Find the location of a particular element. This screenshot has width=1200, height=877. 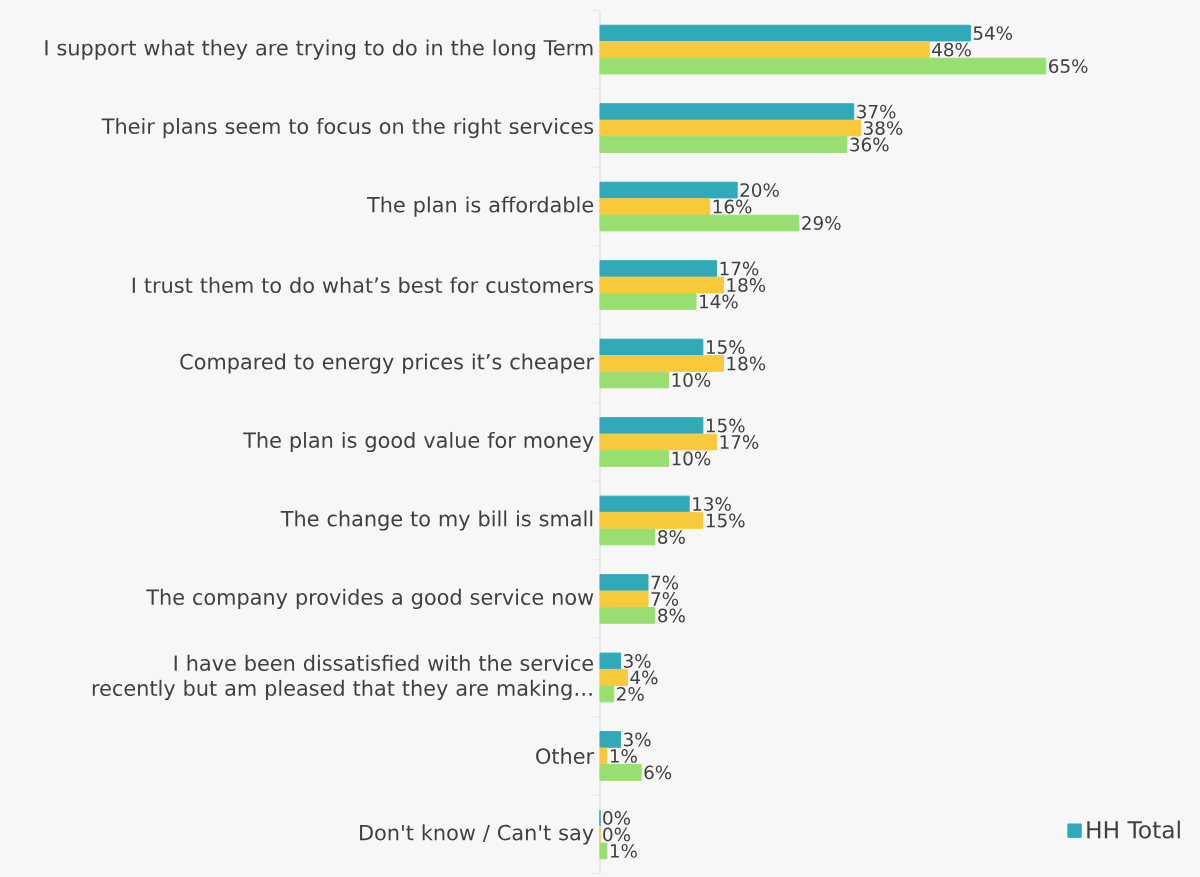

data-label: 48% is located at coordinates (951, 49).